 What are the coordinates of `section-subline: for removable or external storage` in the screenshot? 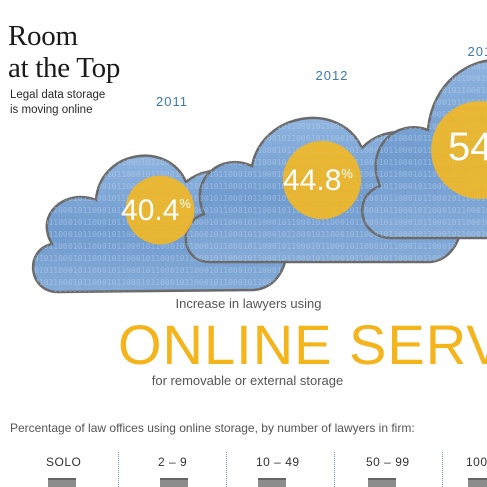 It's located at (247, 380).